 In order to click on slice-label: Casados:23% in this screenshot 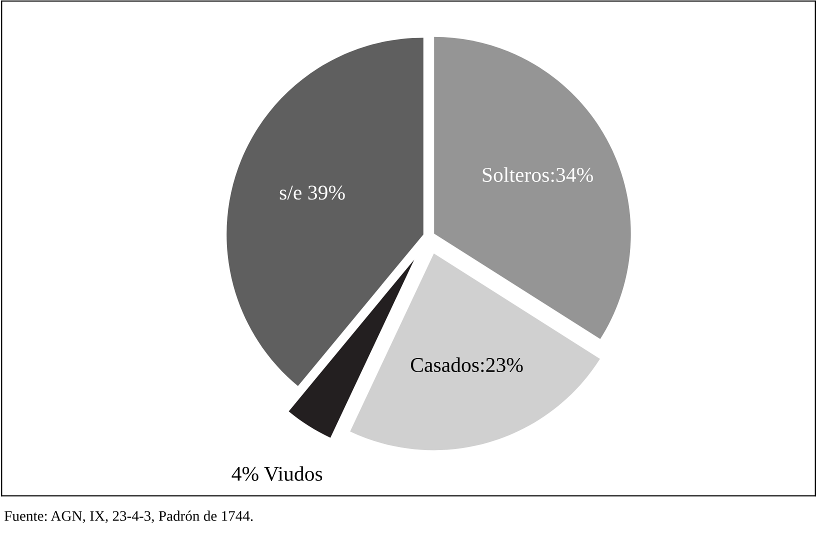, I will do `click(466, 364)`.